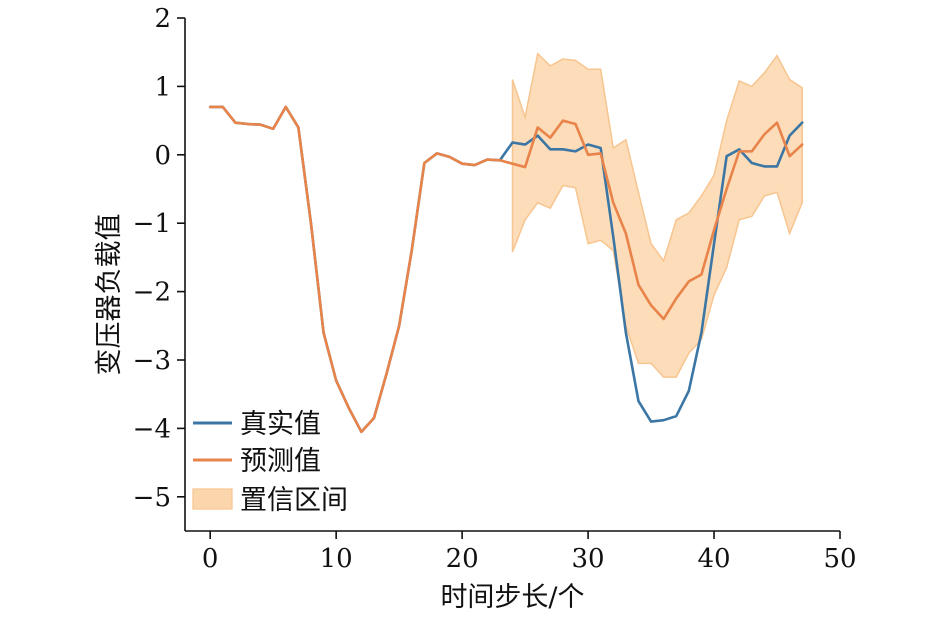 Image resolution: width=945 pixels, height=619 pixels. I want to click on y-tick-label: −4, so click(152, 429).